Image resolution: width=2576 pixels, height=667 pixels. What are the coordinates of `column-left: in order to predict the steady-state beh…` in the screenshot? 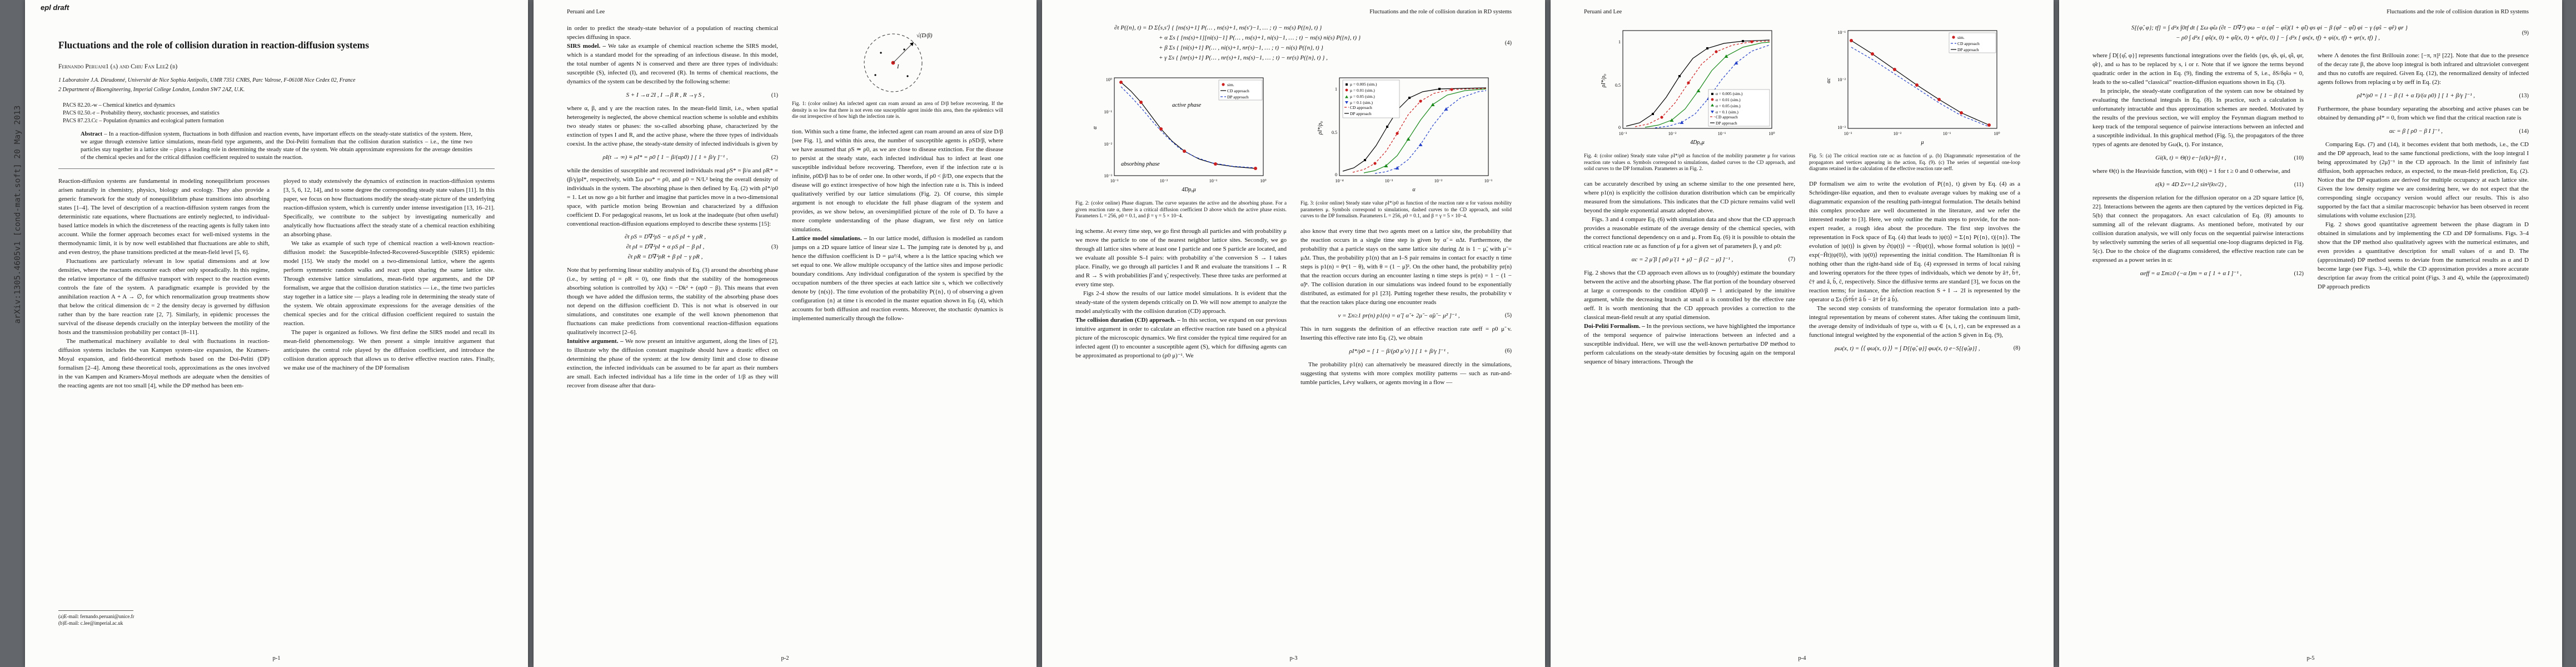 It's located at (672, 328).